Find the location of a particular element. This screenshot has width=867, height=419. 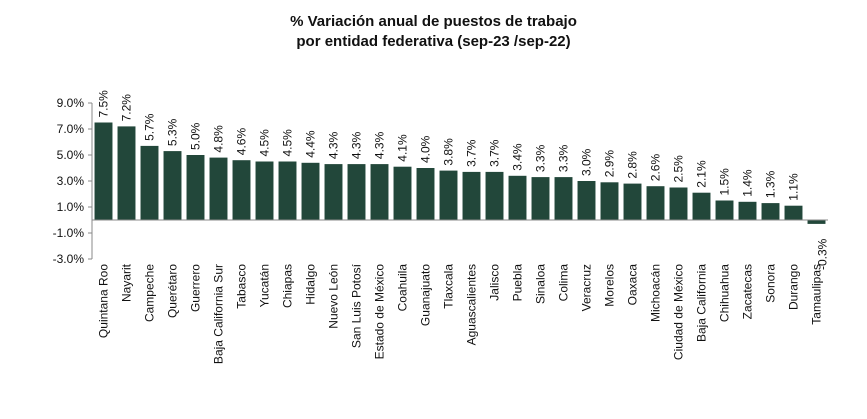

y-tick-label: 3.0% is located at coordinates (71, 181).